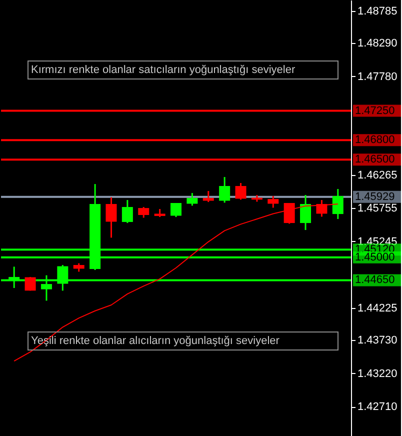 This screenshot has width=402, height=436. What do you see at coordinates (375, 160) in the screenshot?
I see `ref-line-label: 1.46500` at bounding box center [375, 160].